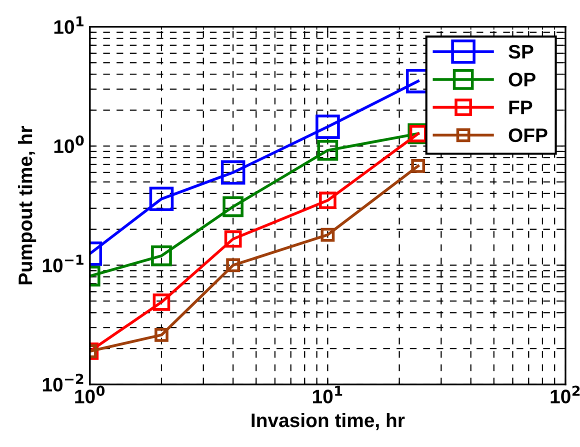 The height and width of the screenshot is (447, 580). Describe the element at coordinates (520, 107) in the screenshot. I see `legend-label: FP` at that location.